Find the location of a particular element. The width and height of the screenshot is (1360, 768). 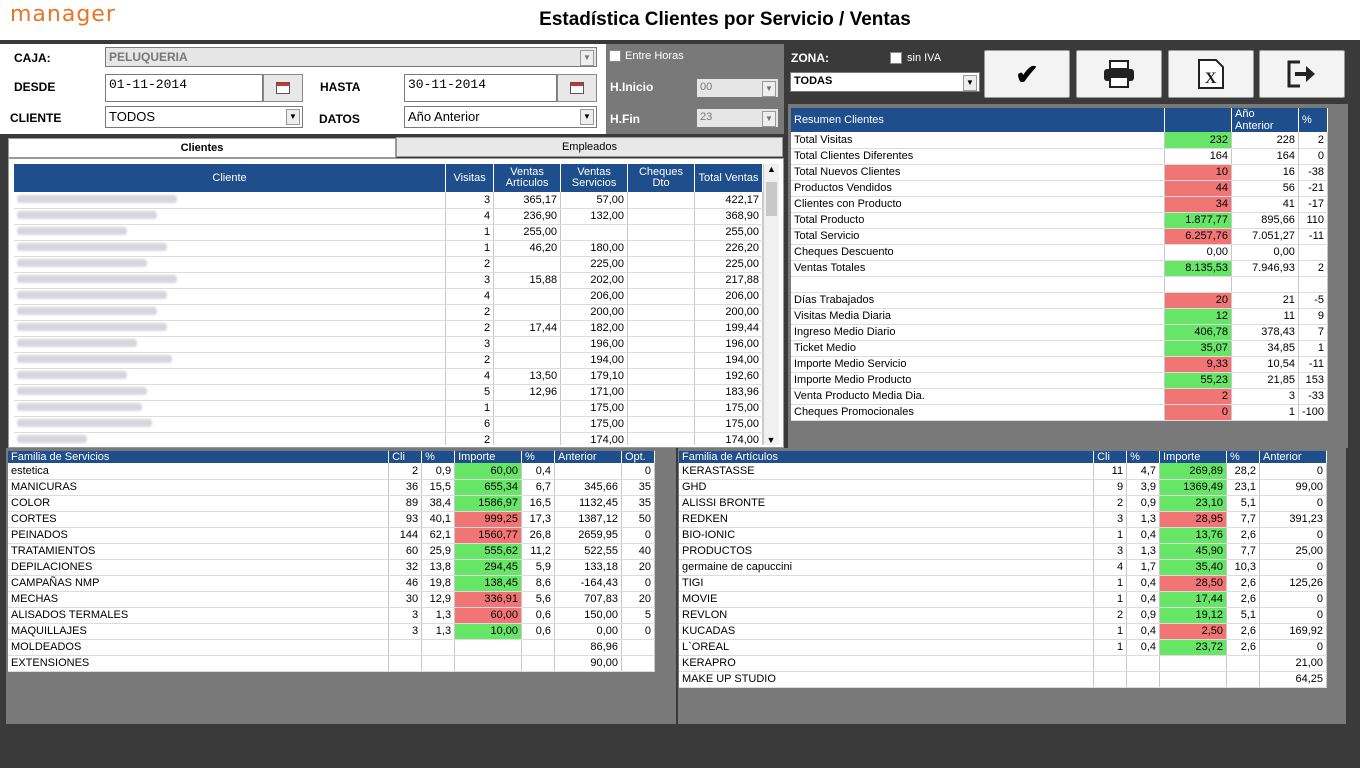

scroll-thumb is located at coordinates (771, 199).